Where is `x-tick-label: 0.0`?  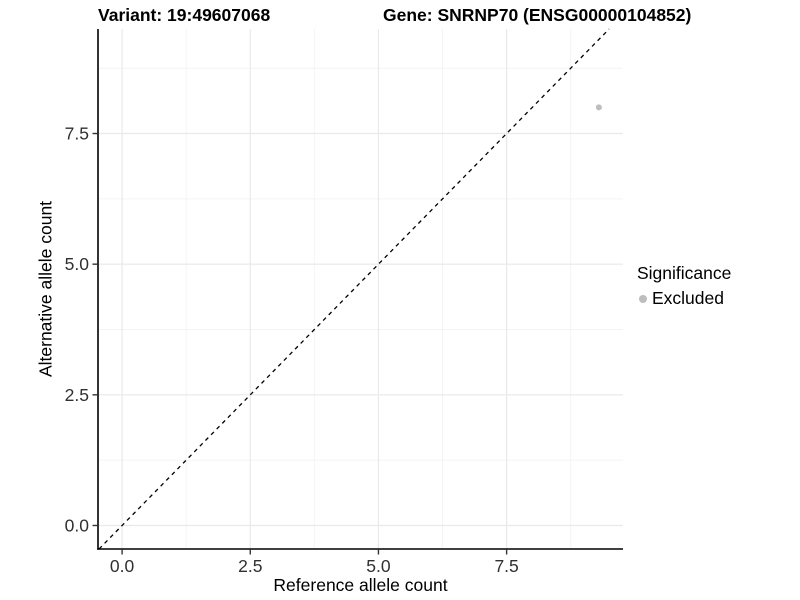
x-tick-label: 0.0 is located at coordinates (122, 566).